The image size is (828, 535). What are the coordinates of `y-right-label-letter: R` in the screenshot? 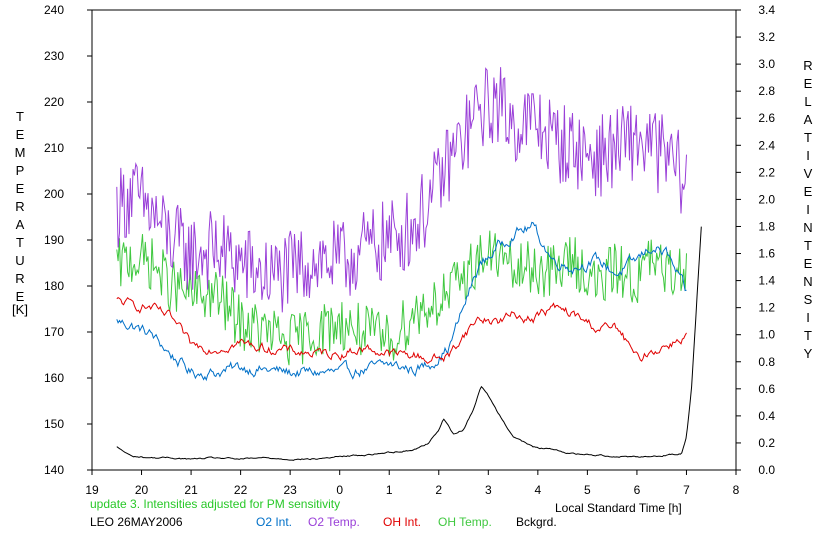 It's located at (807, 65).